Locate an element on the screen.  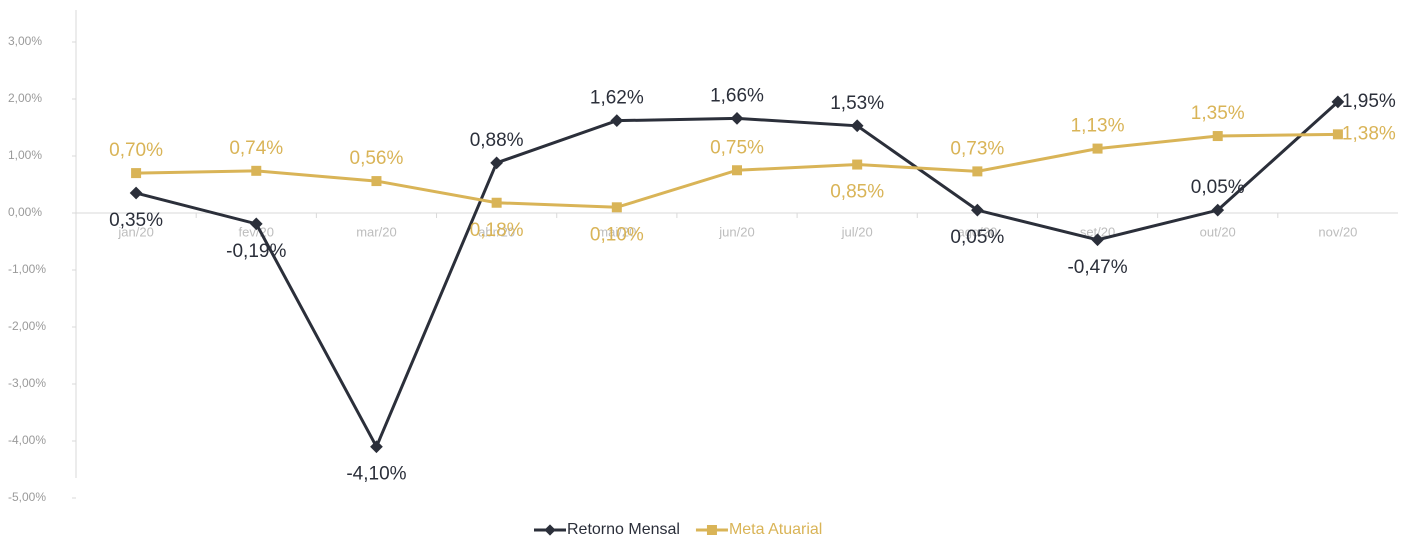
legend-item: Meta Atuarial is located at coordinates (758, 529).